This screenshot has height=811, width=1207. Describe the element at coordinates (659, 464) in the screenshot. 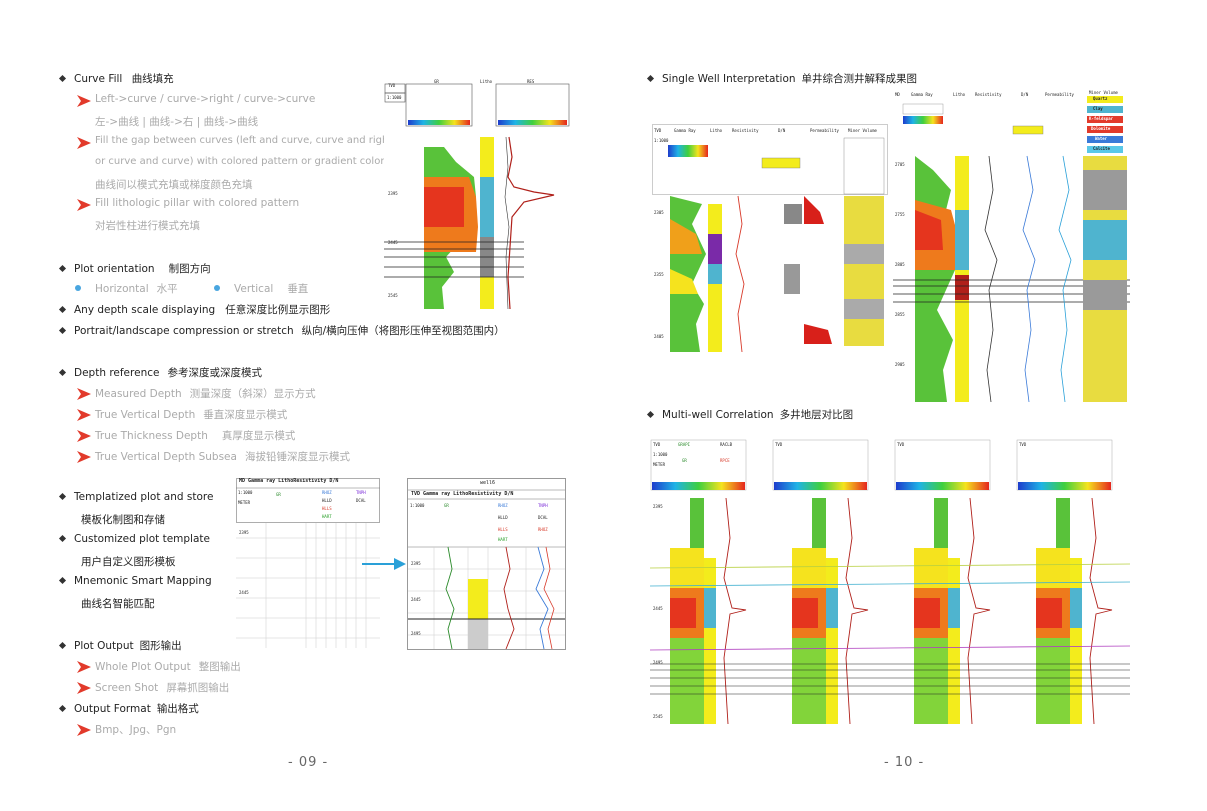

I see `fig-label: METER` at that location.